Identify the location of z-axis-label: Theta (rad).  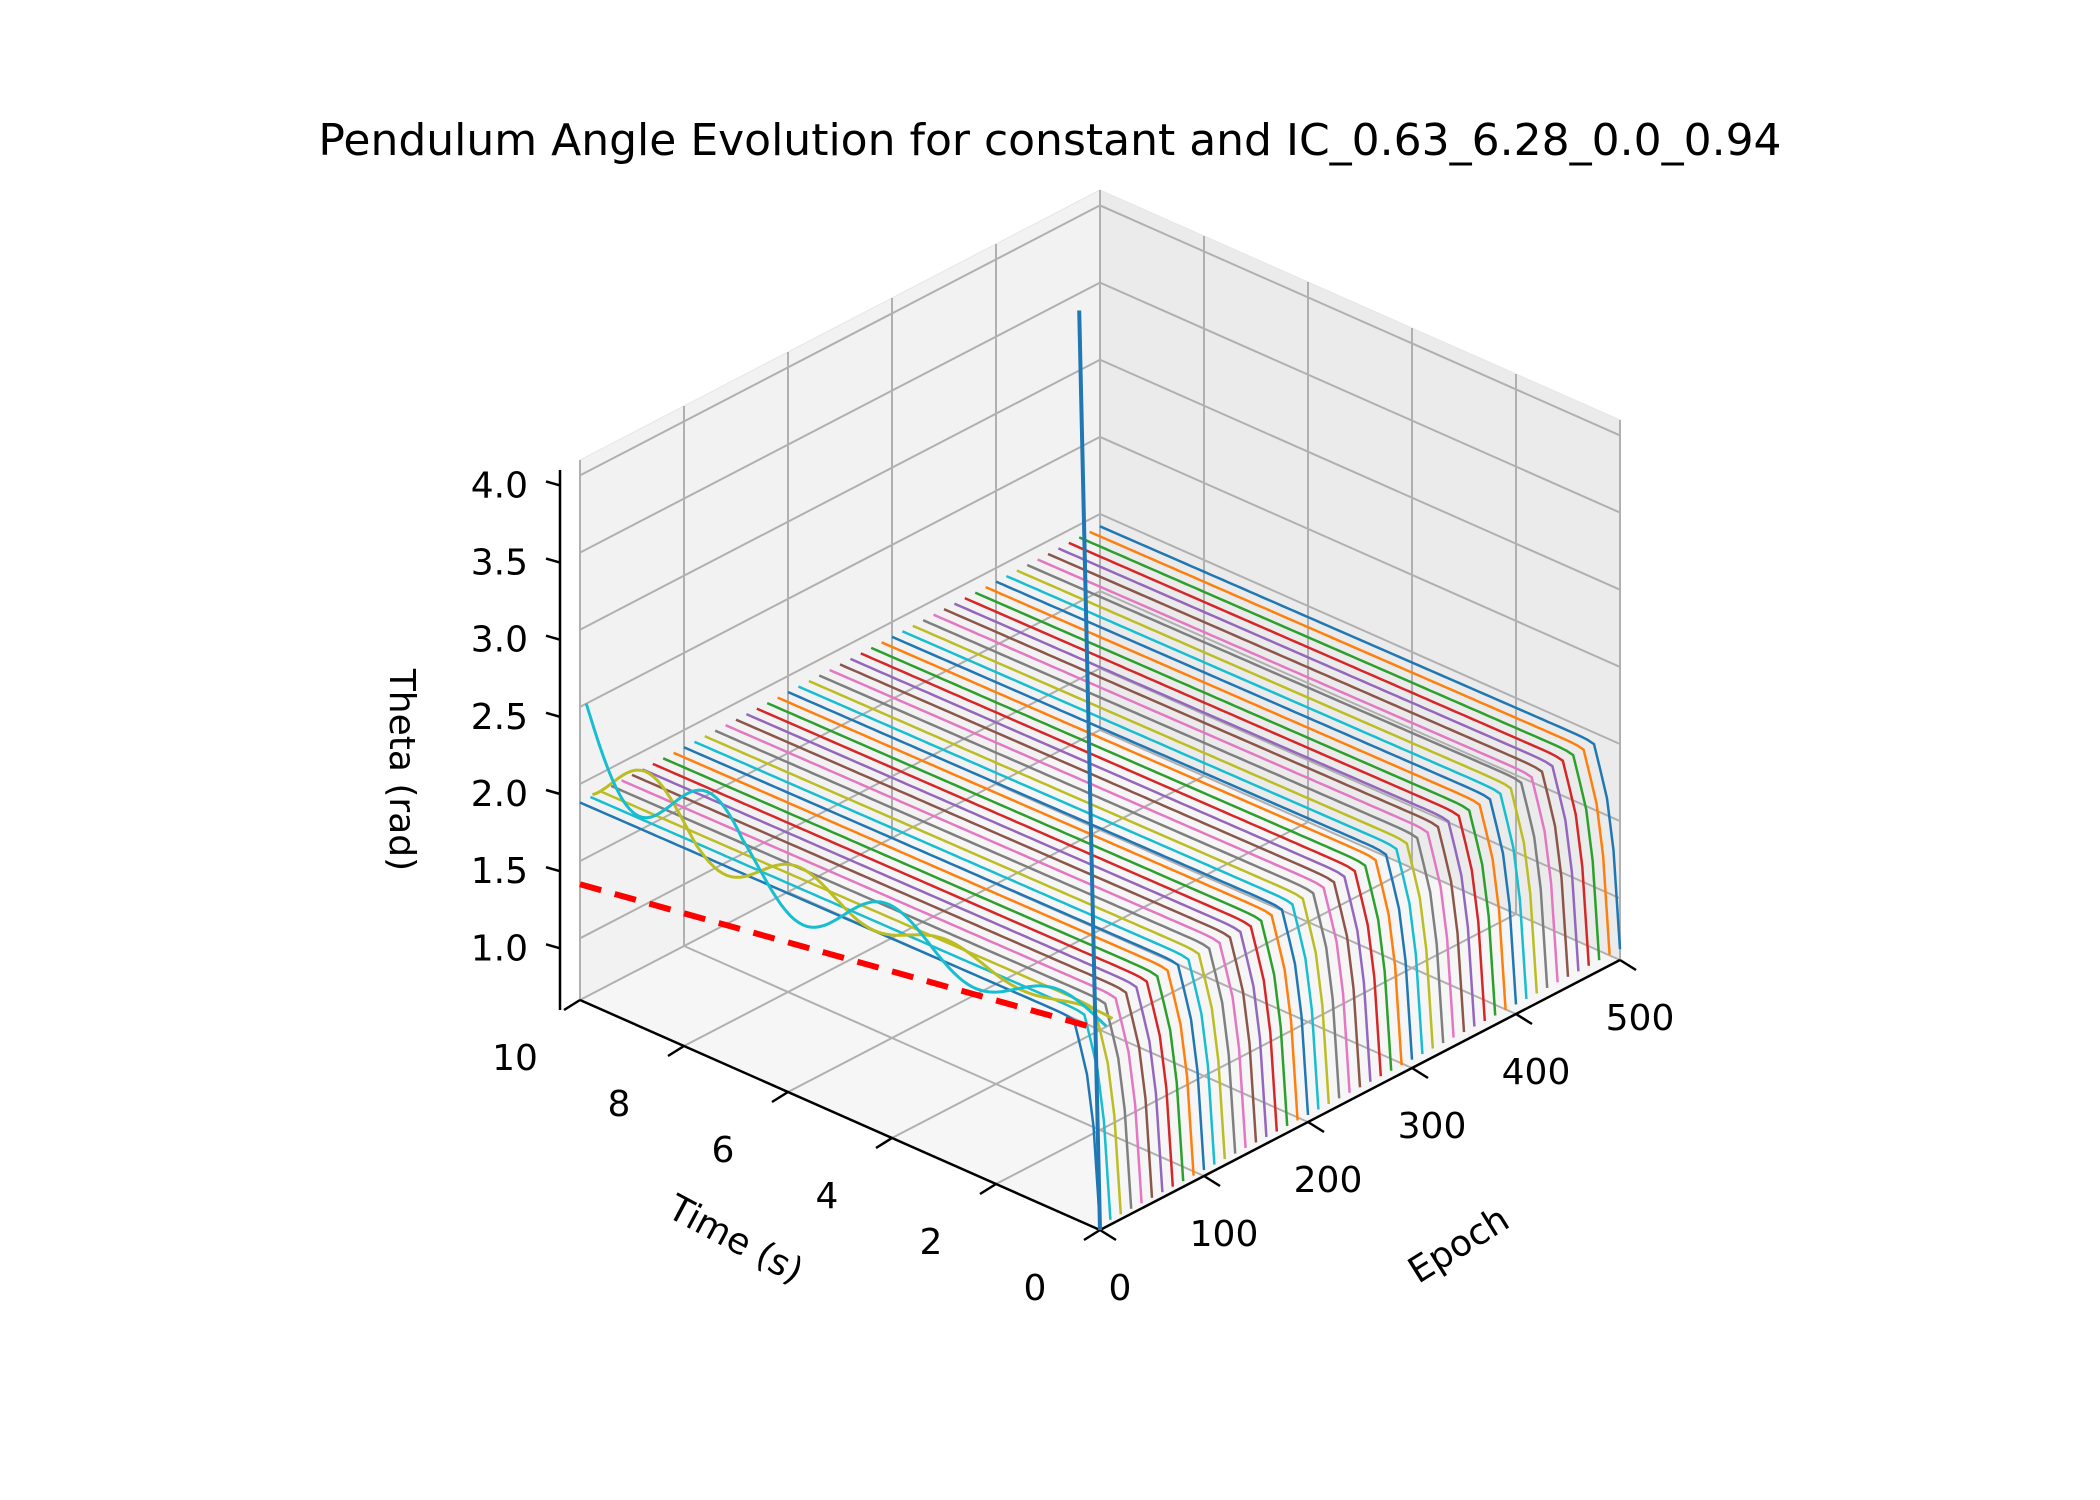
(401, 769).